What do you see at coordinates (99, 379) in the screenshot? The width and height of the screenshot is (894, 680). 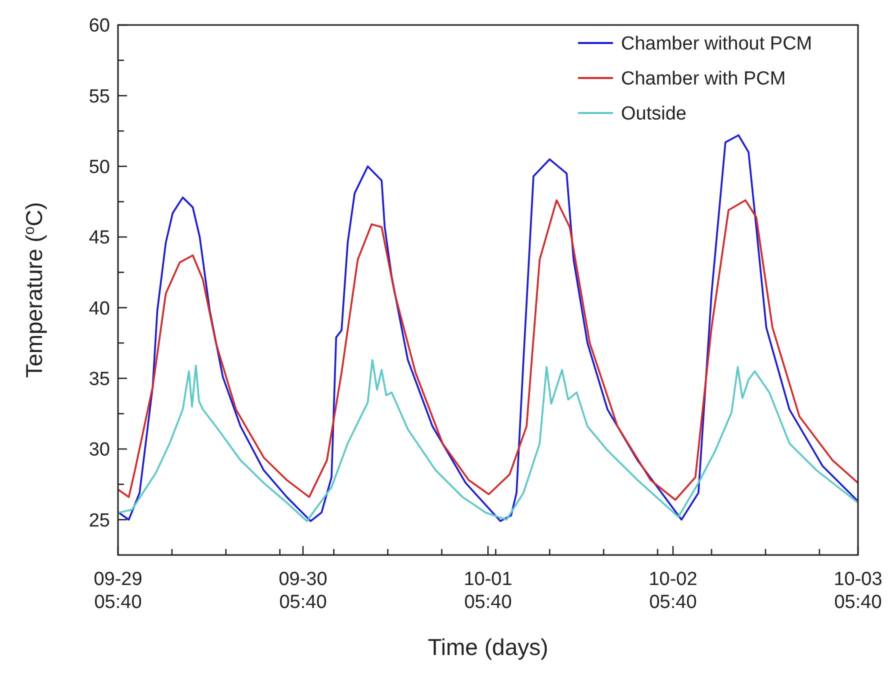 I see `y-tick-label: 35` at bounding box center [99, 379].